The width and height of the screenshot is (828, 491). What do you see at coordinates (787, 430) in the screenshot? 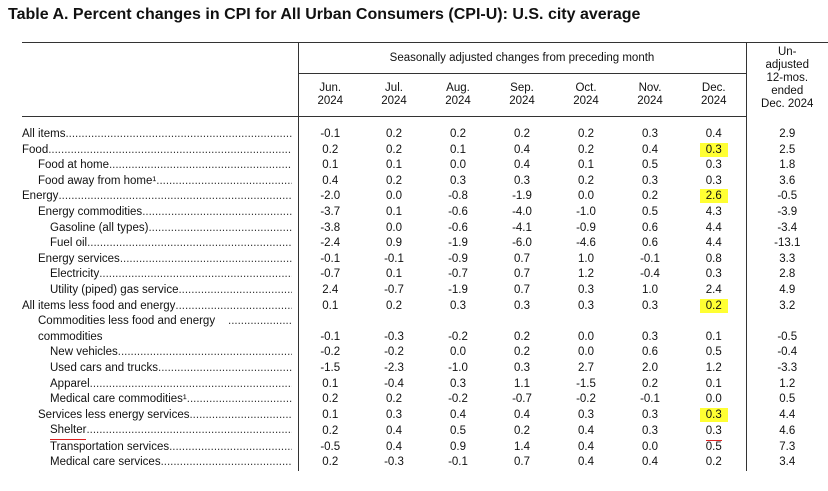
I see `value: 4.6` at bounding box center [787, 430].